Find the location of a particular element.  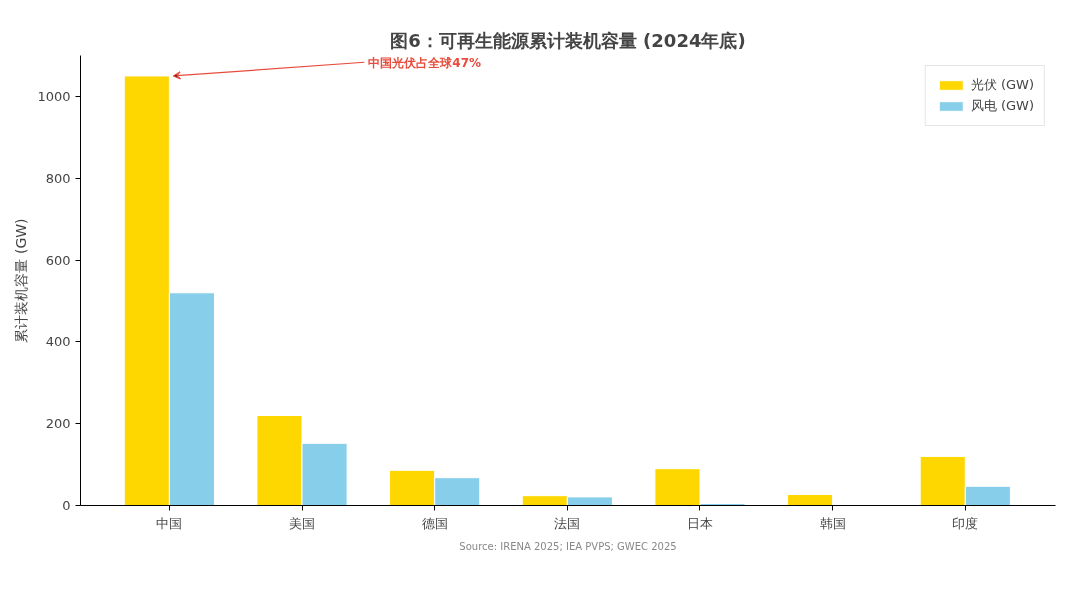

x-tick-label: 德国 is located at coordinates (434, 523).